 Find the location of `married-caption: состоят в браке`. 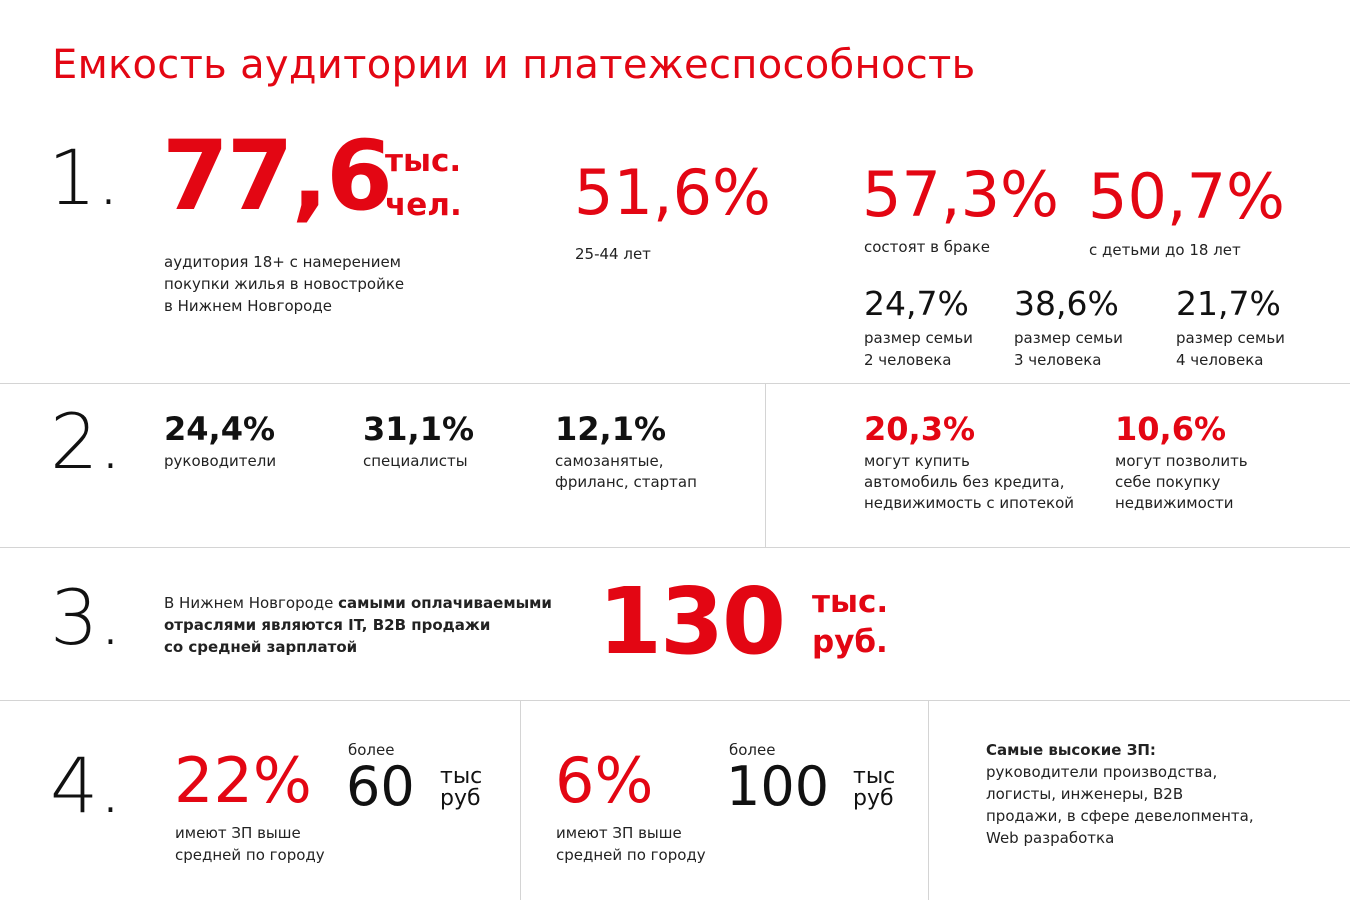

married-caption: состоят в браке is located at coordinates (927, 247).